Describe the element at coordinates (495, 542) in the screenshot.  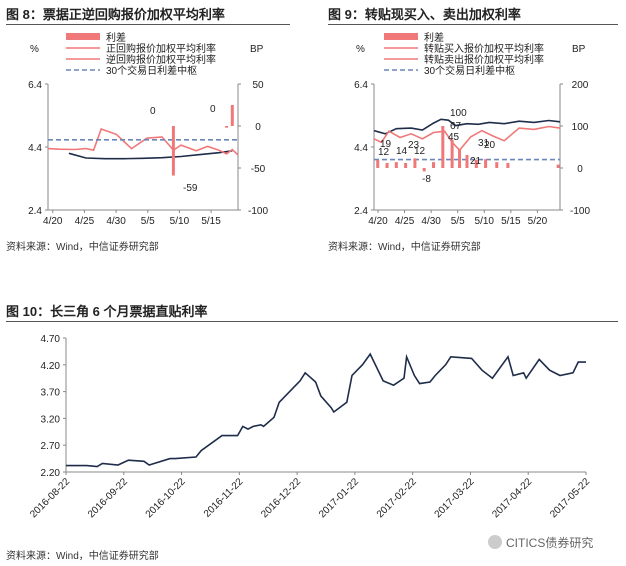
I see `wechat-icon` at that location.